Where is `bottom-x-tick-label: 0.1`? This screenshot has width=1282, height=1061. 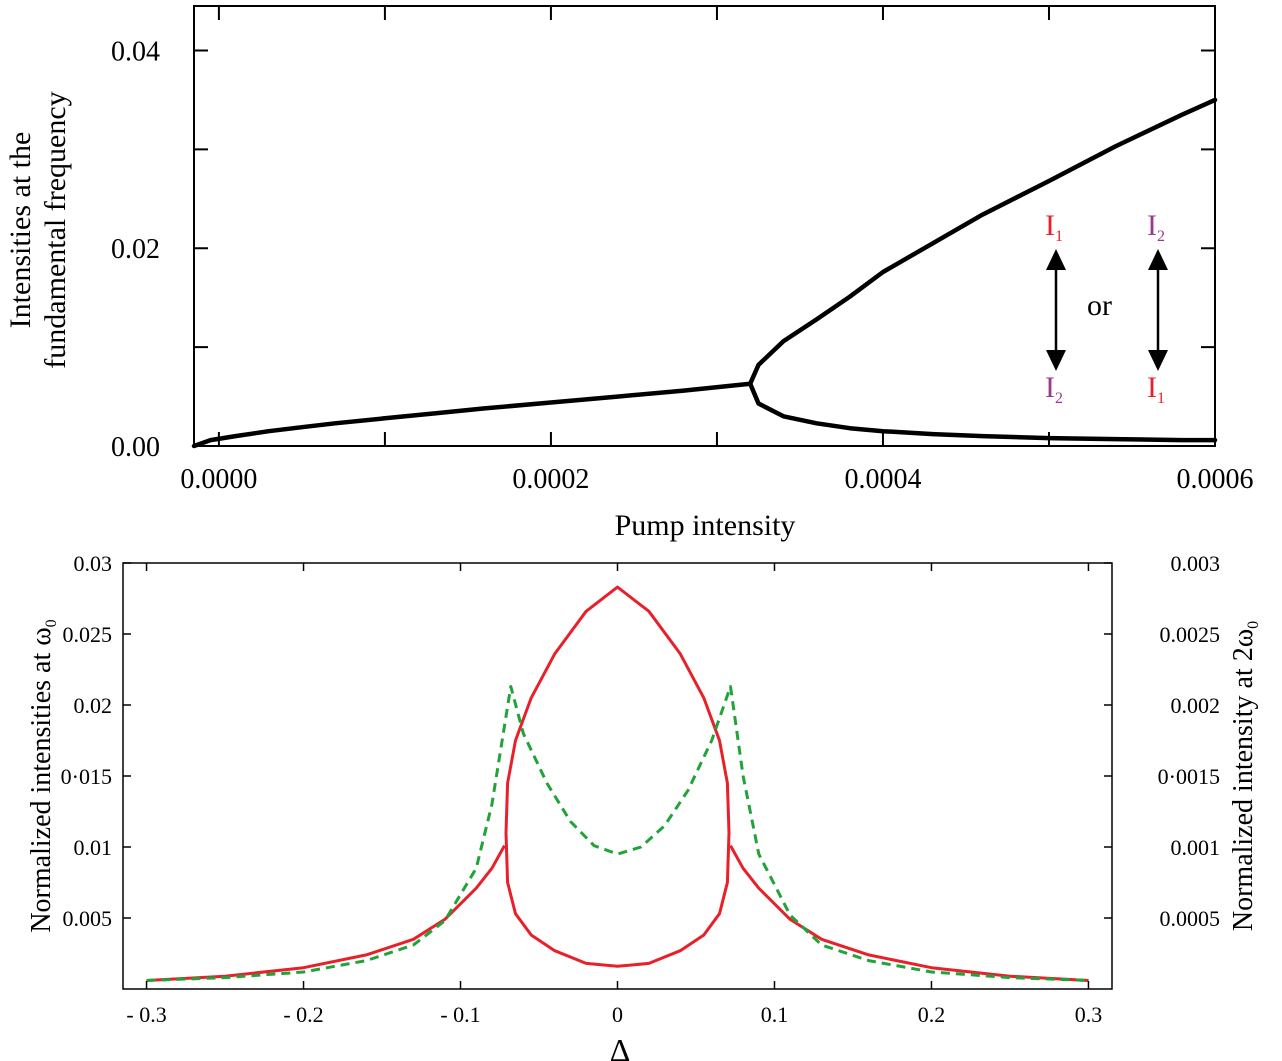
bottom-x-tick-label: 0.1 is located at coordinates (775, 1014).